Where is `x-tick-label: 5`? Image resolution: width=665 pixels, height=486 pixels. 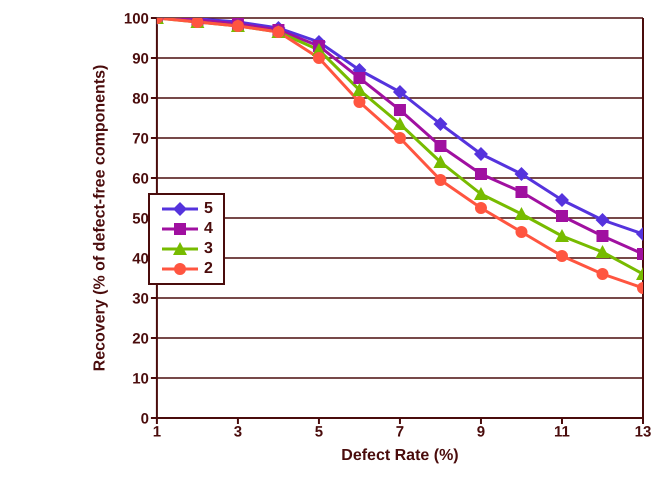
x-tick-label: 5 is located at coordinates (319, 432).